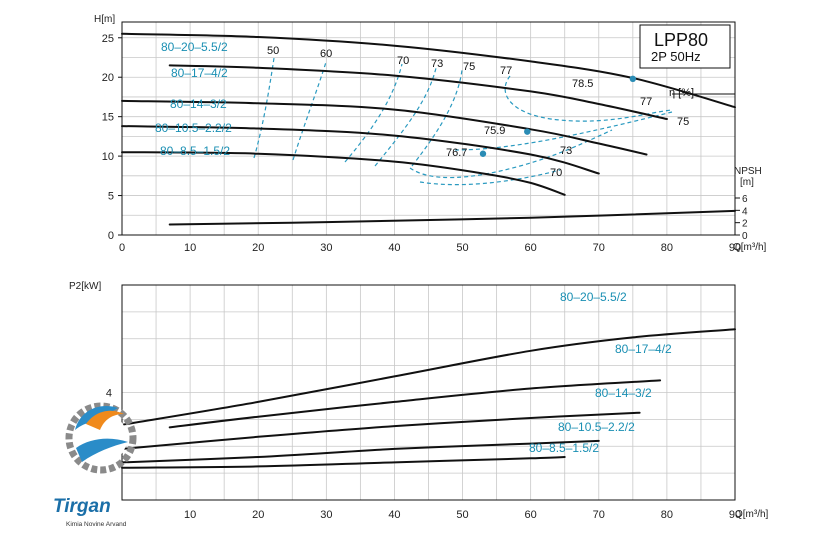 The height and width of the screenshot is (552, 828). Describe the element at coordinates (745, 199) in the screenshot. I see `npsh-tick-label: 6` at that location.